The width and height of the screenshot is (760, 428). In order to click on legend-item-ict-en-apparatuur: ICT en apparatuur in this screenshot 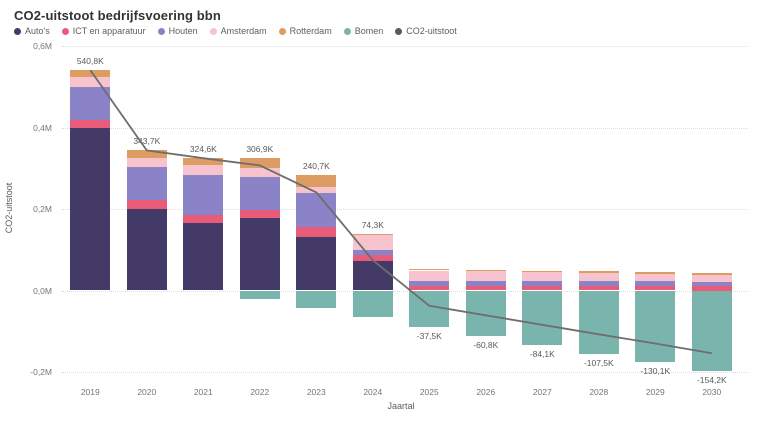, I will do `click(103, 31)`.